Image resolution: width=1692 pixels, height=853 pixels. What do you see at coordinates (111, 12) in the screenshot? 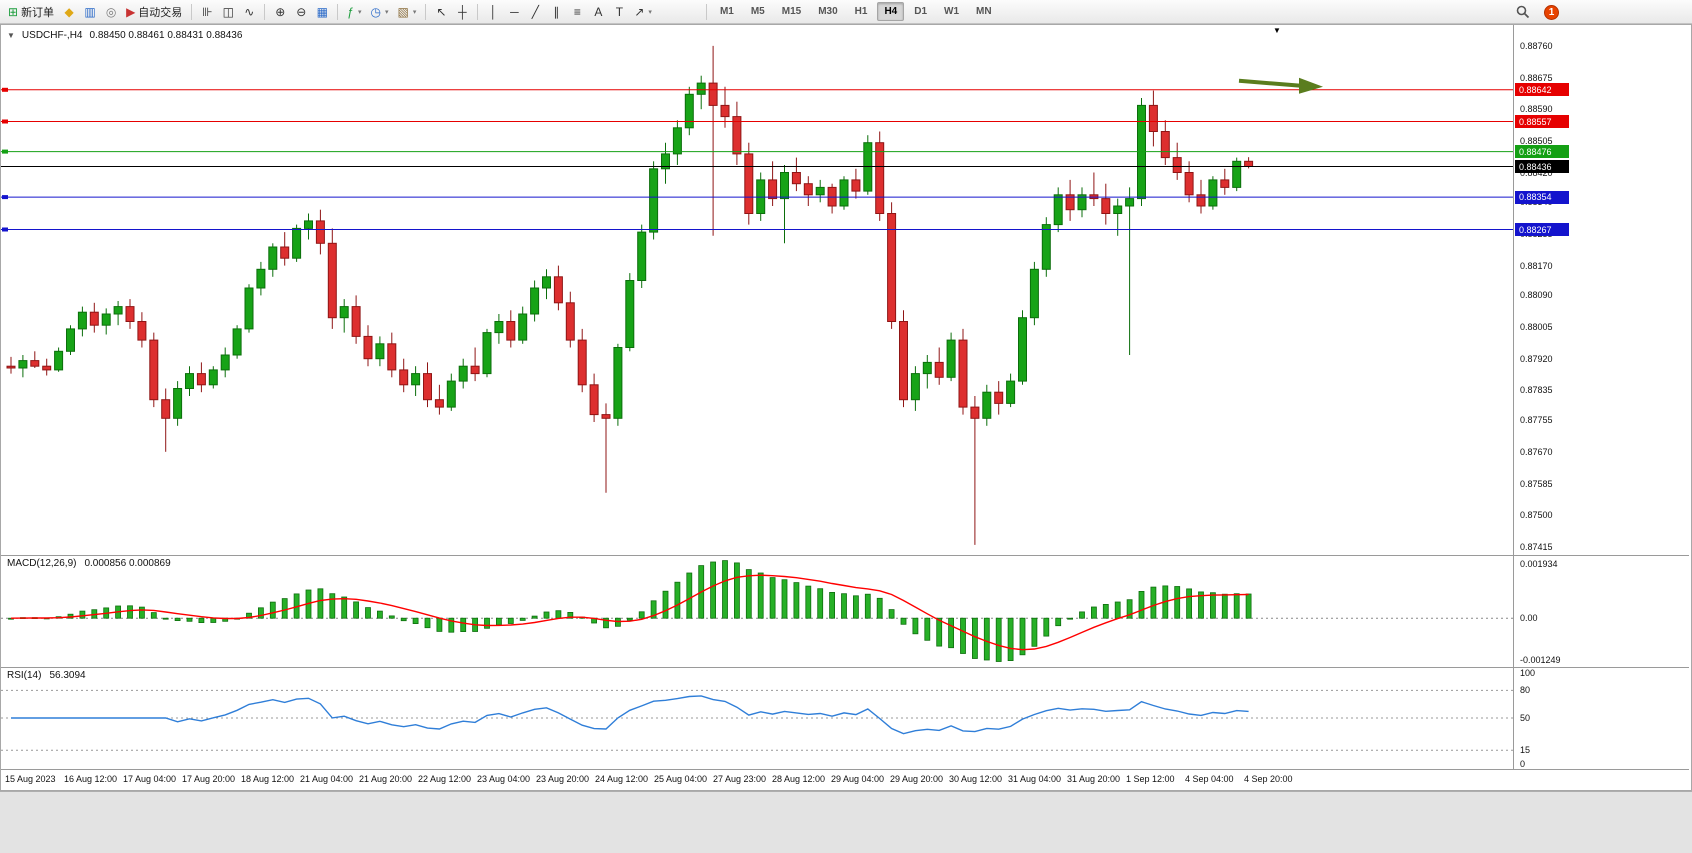
I see `navigator-button: ◎` at bounding box center [111, 12].